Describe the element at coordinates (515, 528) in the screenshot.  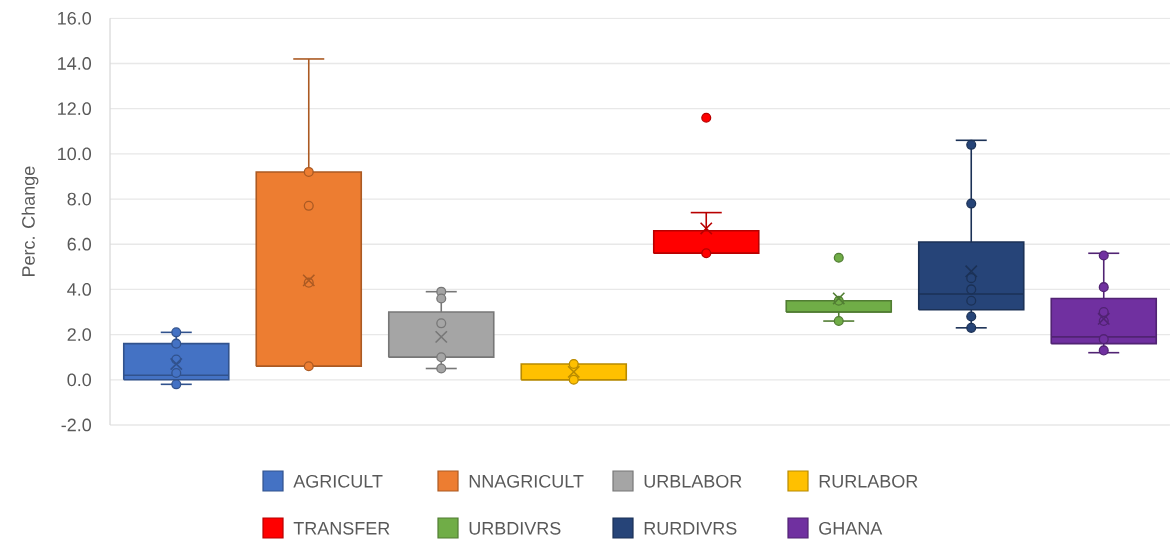
I see `legend-label: URBDIVRS` at that location.